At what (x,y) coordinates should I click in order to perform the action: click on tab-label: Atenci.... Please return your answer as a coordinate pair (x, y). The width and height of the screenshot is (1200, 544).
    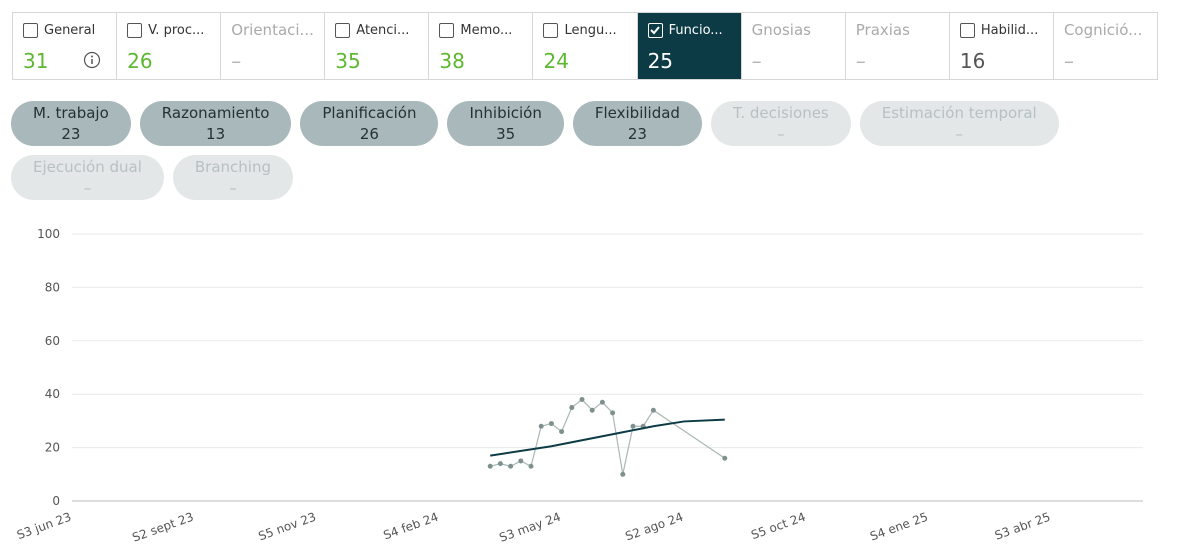
    Looking at the image, I should click on (383, 30).